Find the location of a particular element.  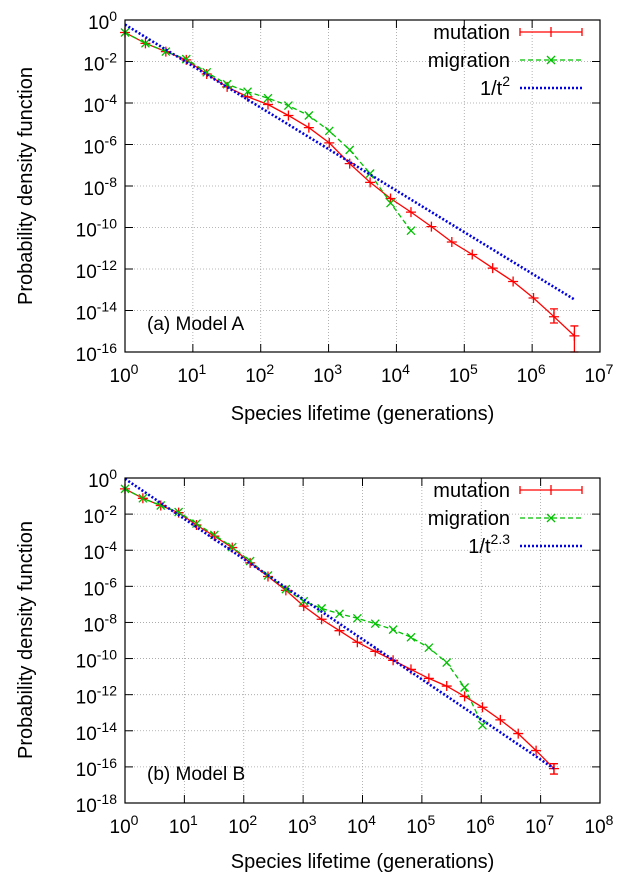

panel-annotation: (b) Model B is located at coordinates (196, 774).